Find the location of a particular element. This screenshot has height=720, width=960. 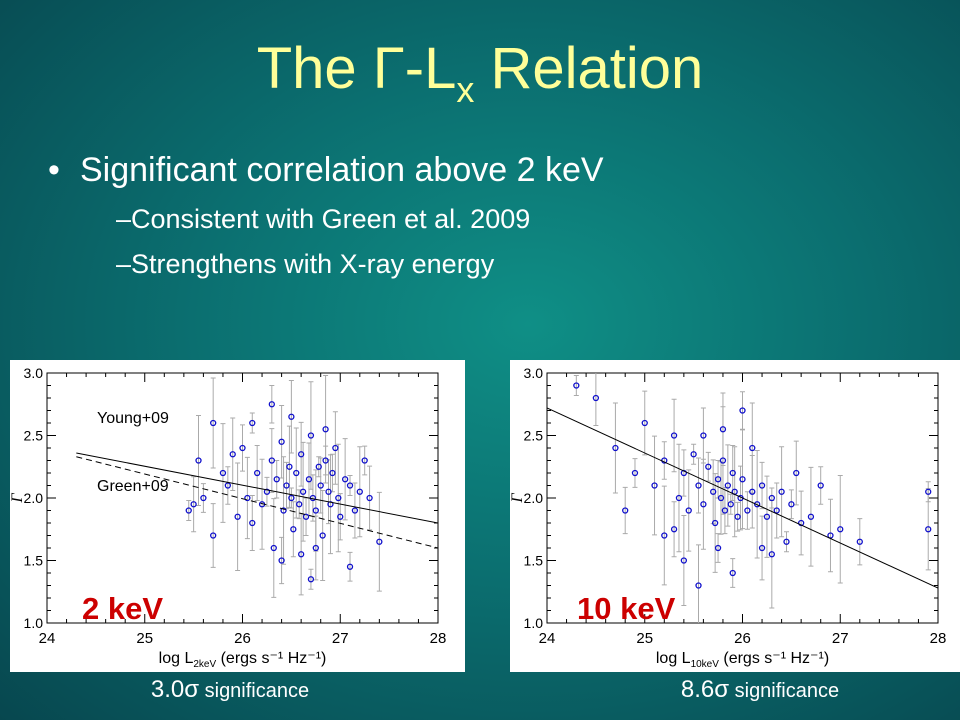

y-axis-label: Γ is located at coordinates (18, 498).